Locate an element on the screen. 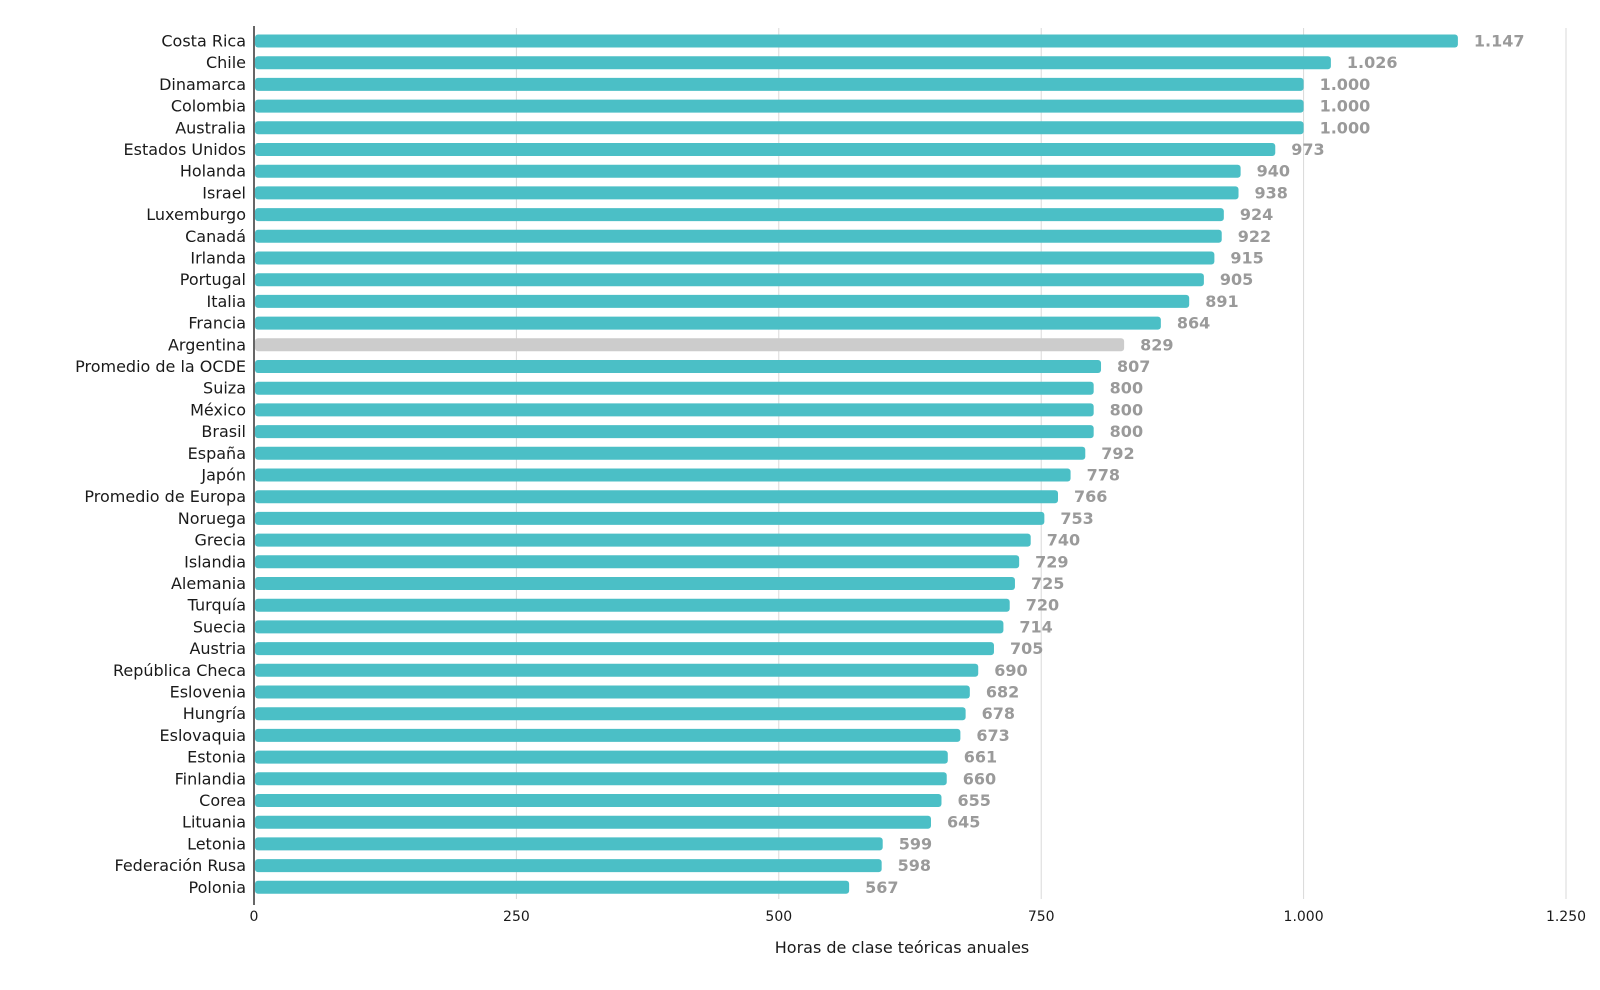 This screenshot has height=990, width=1600. value-label: 599 is located at coordinates (915, 843).